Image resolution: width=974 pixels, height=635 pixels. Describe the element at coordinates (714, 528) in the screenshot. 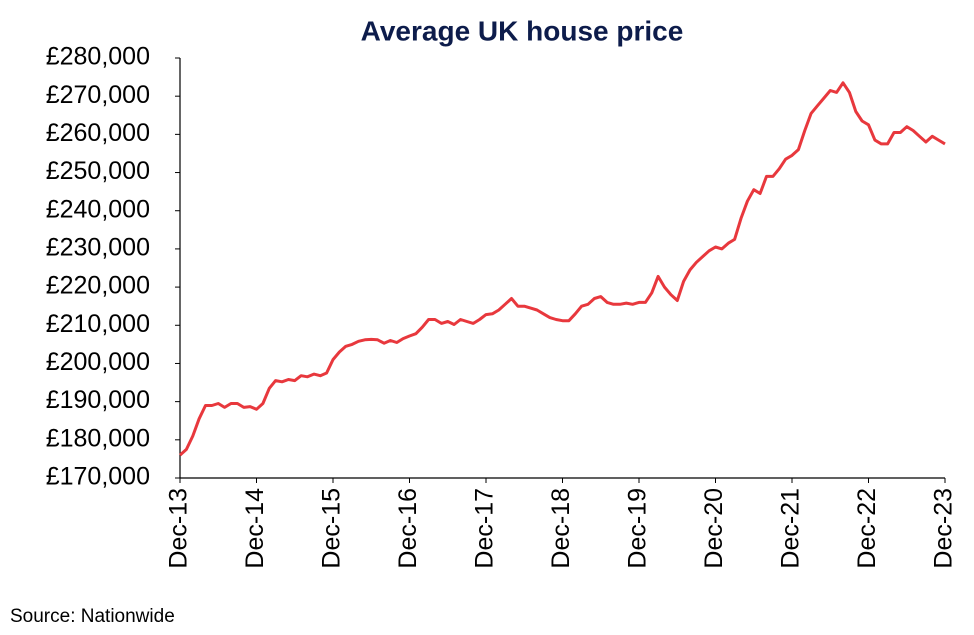

I see `x-tick-label: Dec-20` at that location.